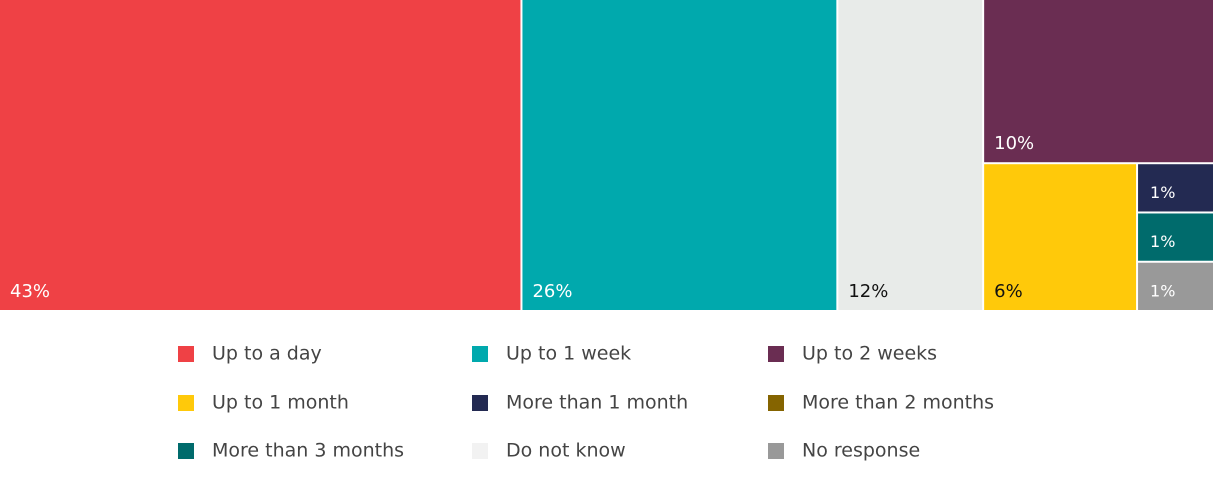 The image size is (1219, 496). What do you see at coordinates (1008, 291) in the screenshot?
I see `tile-label: 6%` at bounding box center [1008, 291].